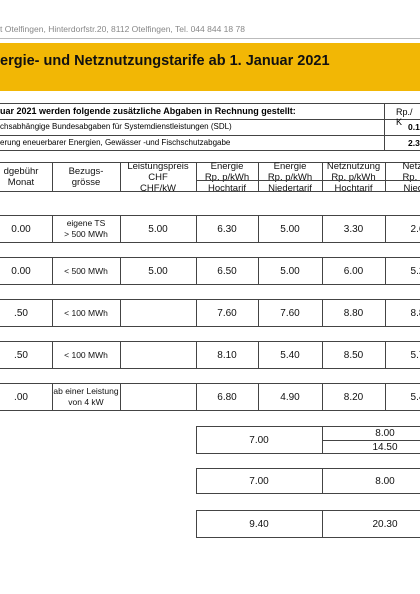 The image size is (420, 594). I want to click on cell-text: 6.00, so click(353, 271).